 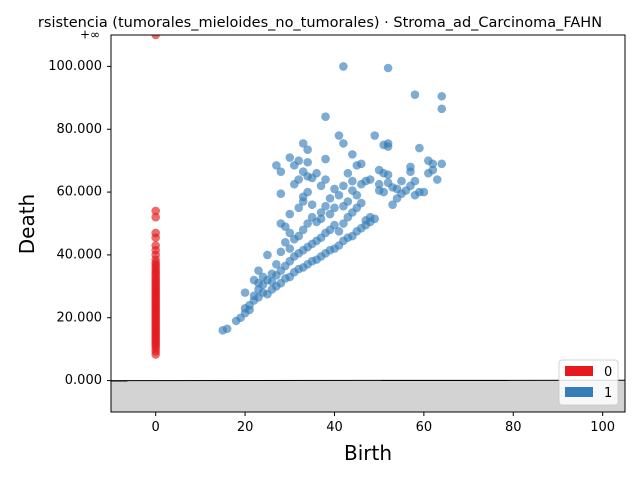 I want to click on y-tick-label: 100.000, so click(x=75, y=66).